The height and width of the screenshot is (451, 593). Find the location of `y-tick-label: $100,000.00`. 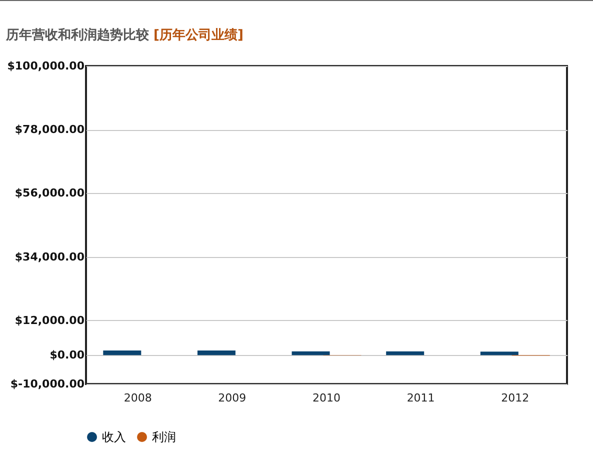

y-tick-label: $100,000.00 is located at coordinates (46, 66).